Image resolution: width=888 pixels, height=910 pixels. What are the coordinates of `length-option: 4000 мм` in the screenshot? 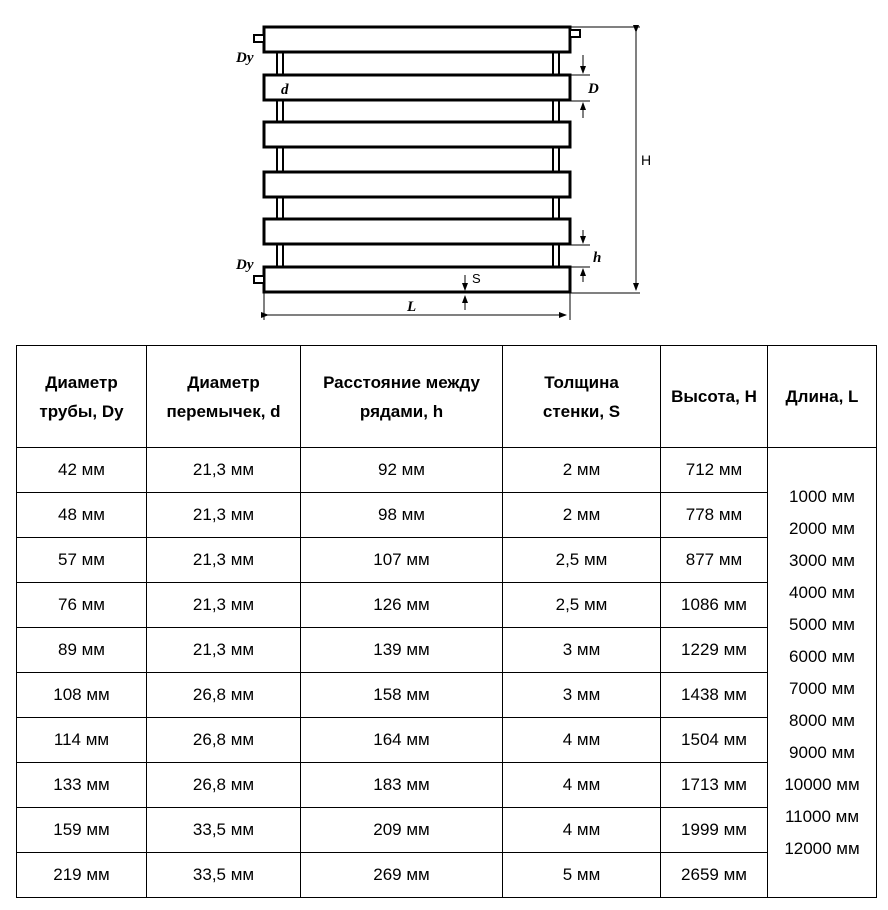 It's located at (822, 592).